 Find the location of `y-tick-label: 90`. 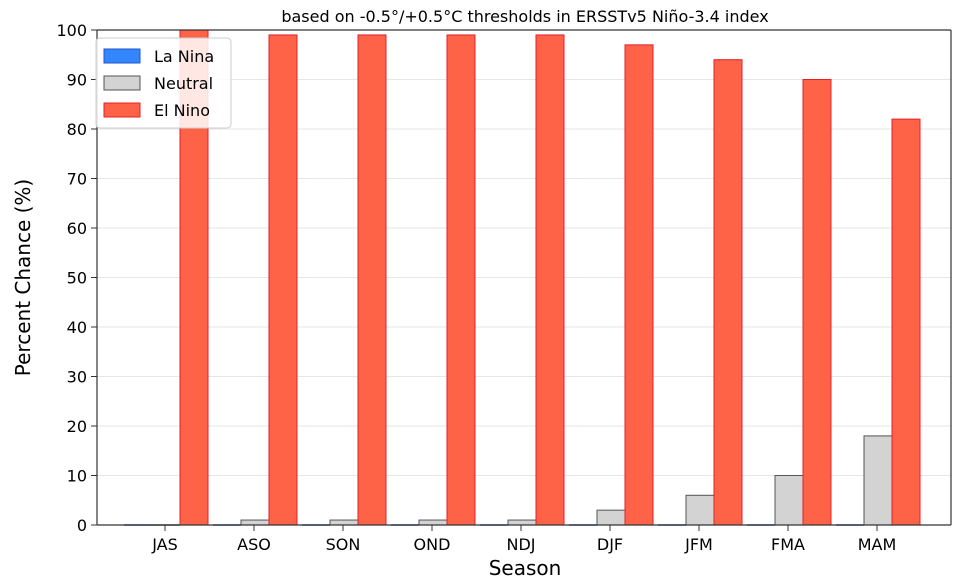

y-tick-label: 90 is located at coordinates (77, 80).